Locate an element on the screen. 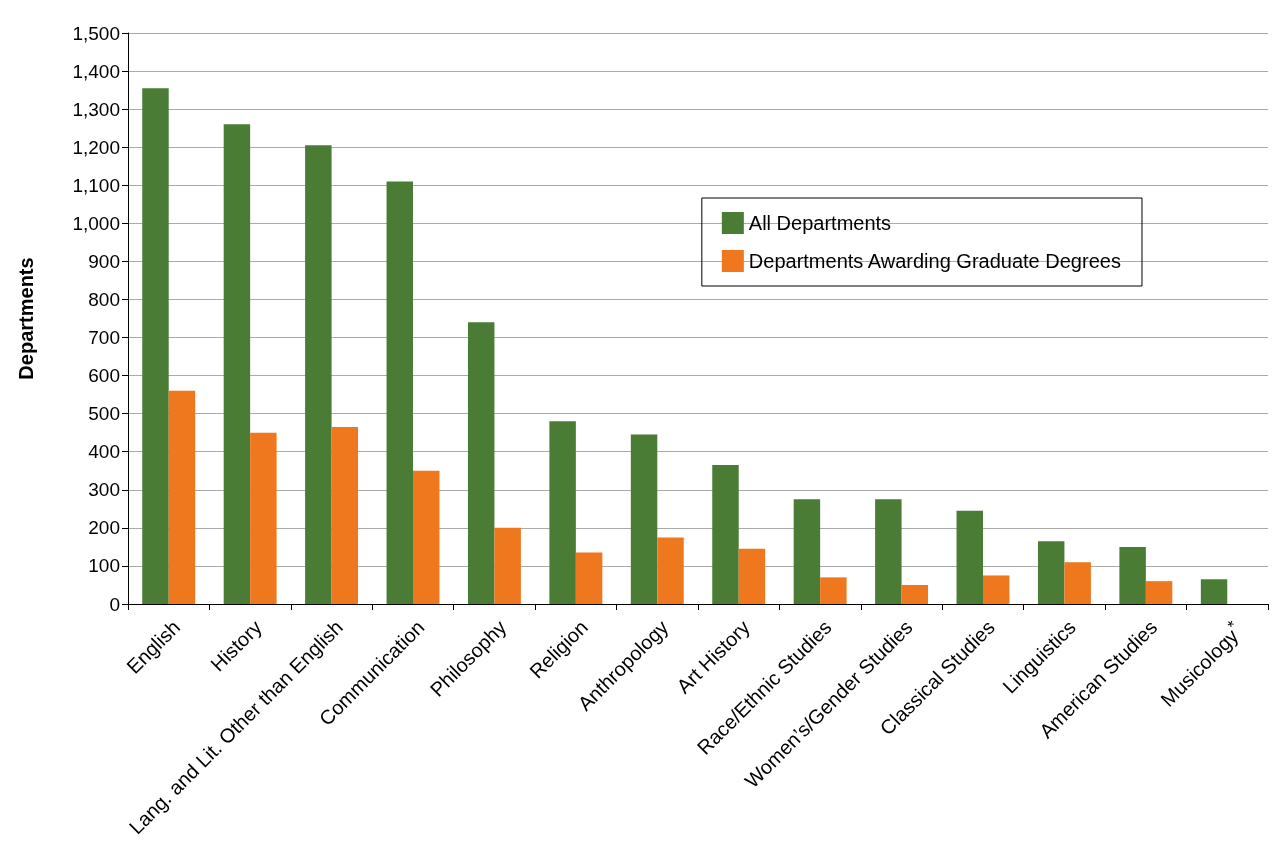  y-tick-label: 1,100 is located at coordinates (96, 185).